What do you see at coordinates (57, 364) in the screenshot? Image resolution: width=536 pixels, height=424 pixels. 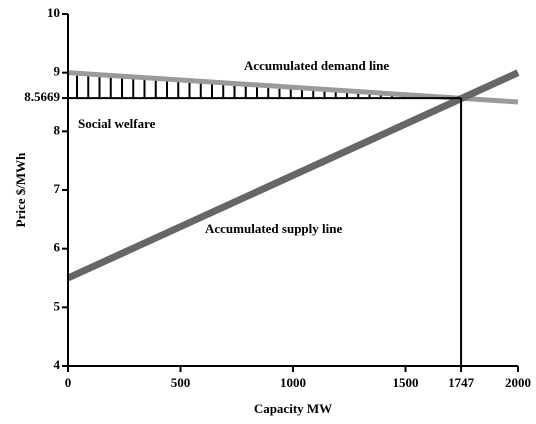 I see `y-tick-label: 4` at bounding box center [57, 364].